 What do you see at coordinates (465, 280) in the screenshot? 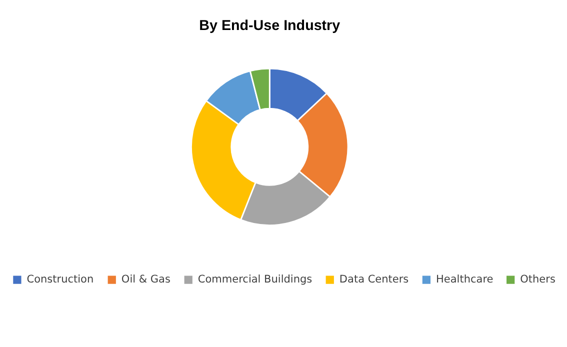
I see `legend-label: Healthcare` at bounding box center [465, 280].